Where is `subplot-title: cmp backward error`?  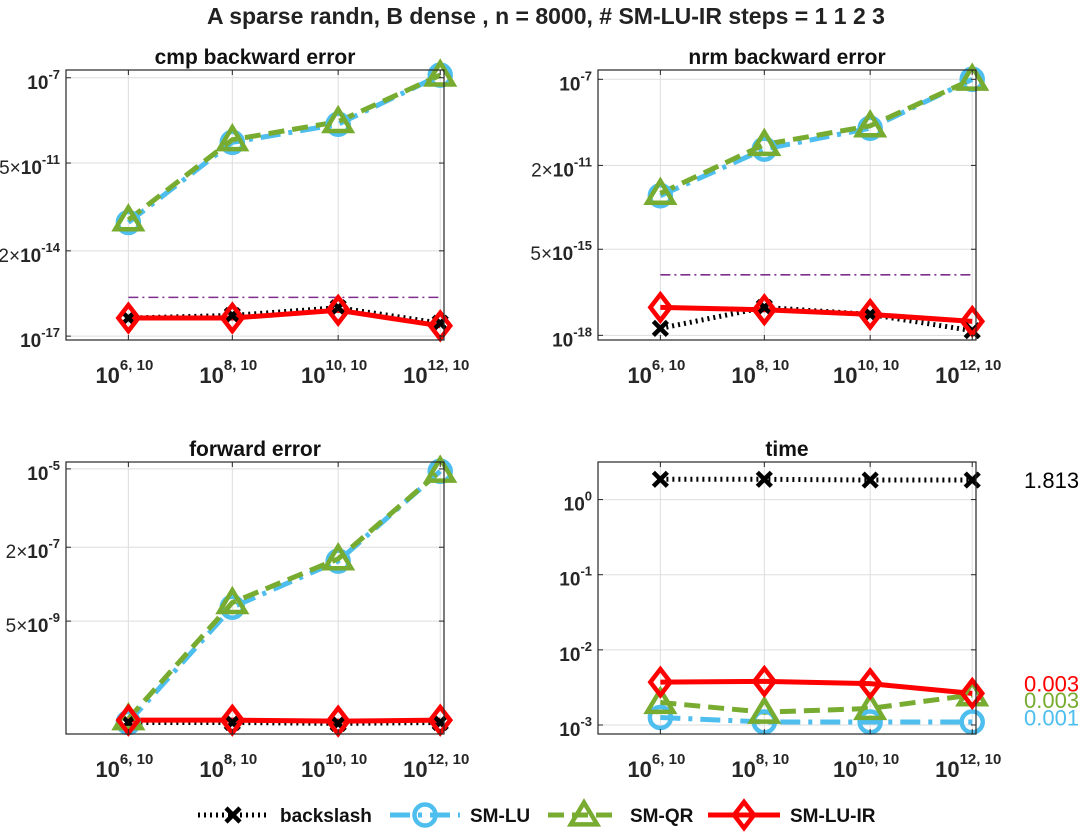
subplot-title: cmp backward error is located at coordinates (255, 57).